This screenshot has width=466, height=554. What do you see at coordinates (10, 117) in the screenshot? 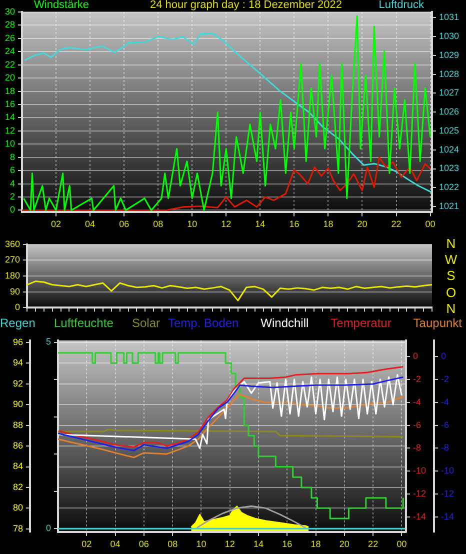
I see `y-tick-label: 14` at bounding box center [10, 117].